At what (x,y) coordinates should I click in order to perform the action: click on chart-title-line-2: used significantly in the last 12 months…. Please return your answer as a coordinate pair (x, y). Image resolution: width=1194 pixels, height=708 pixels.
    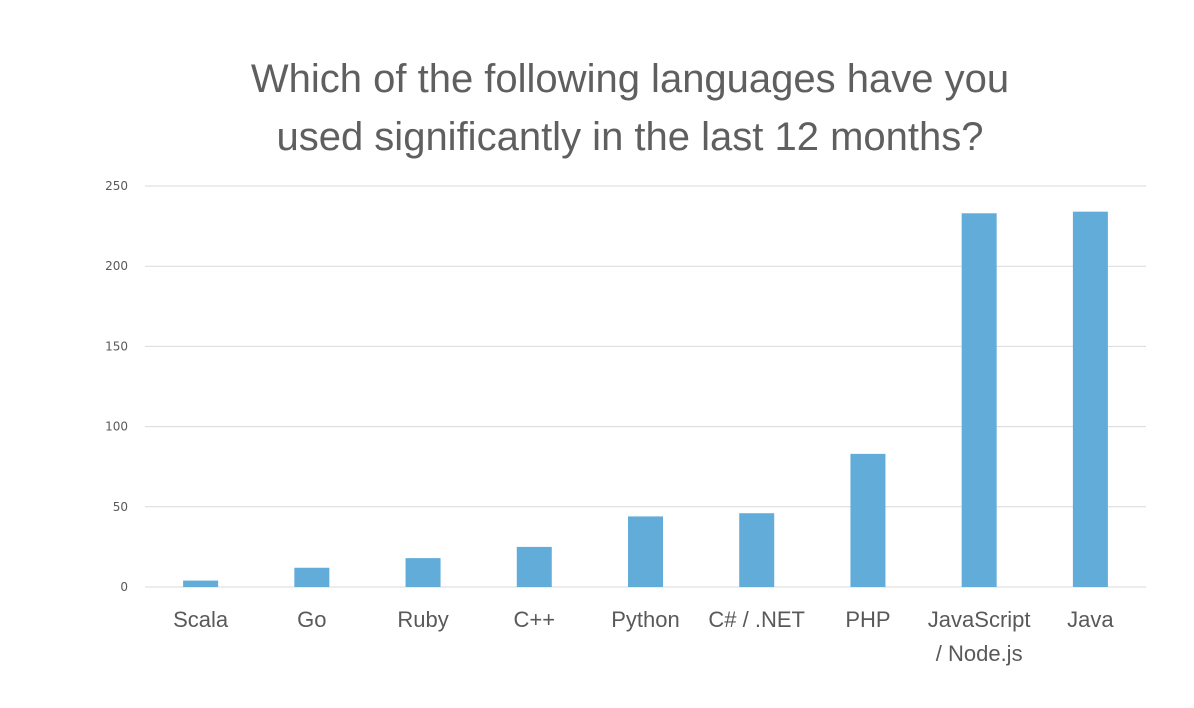
    Looking at the image, I should click on (630, 137).